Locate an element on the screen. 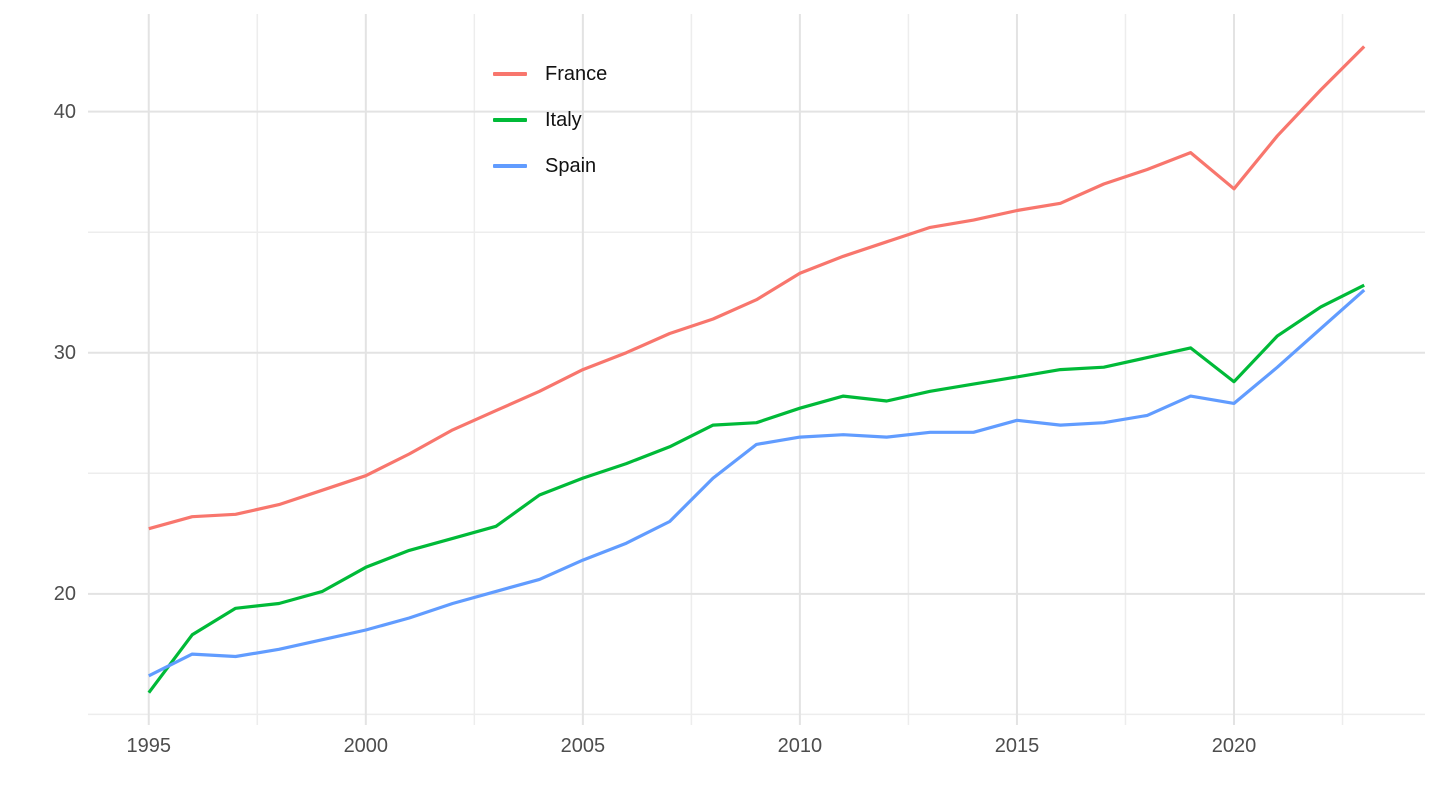  legend-label-france: France is located at coordinates (576, 74).